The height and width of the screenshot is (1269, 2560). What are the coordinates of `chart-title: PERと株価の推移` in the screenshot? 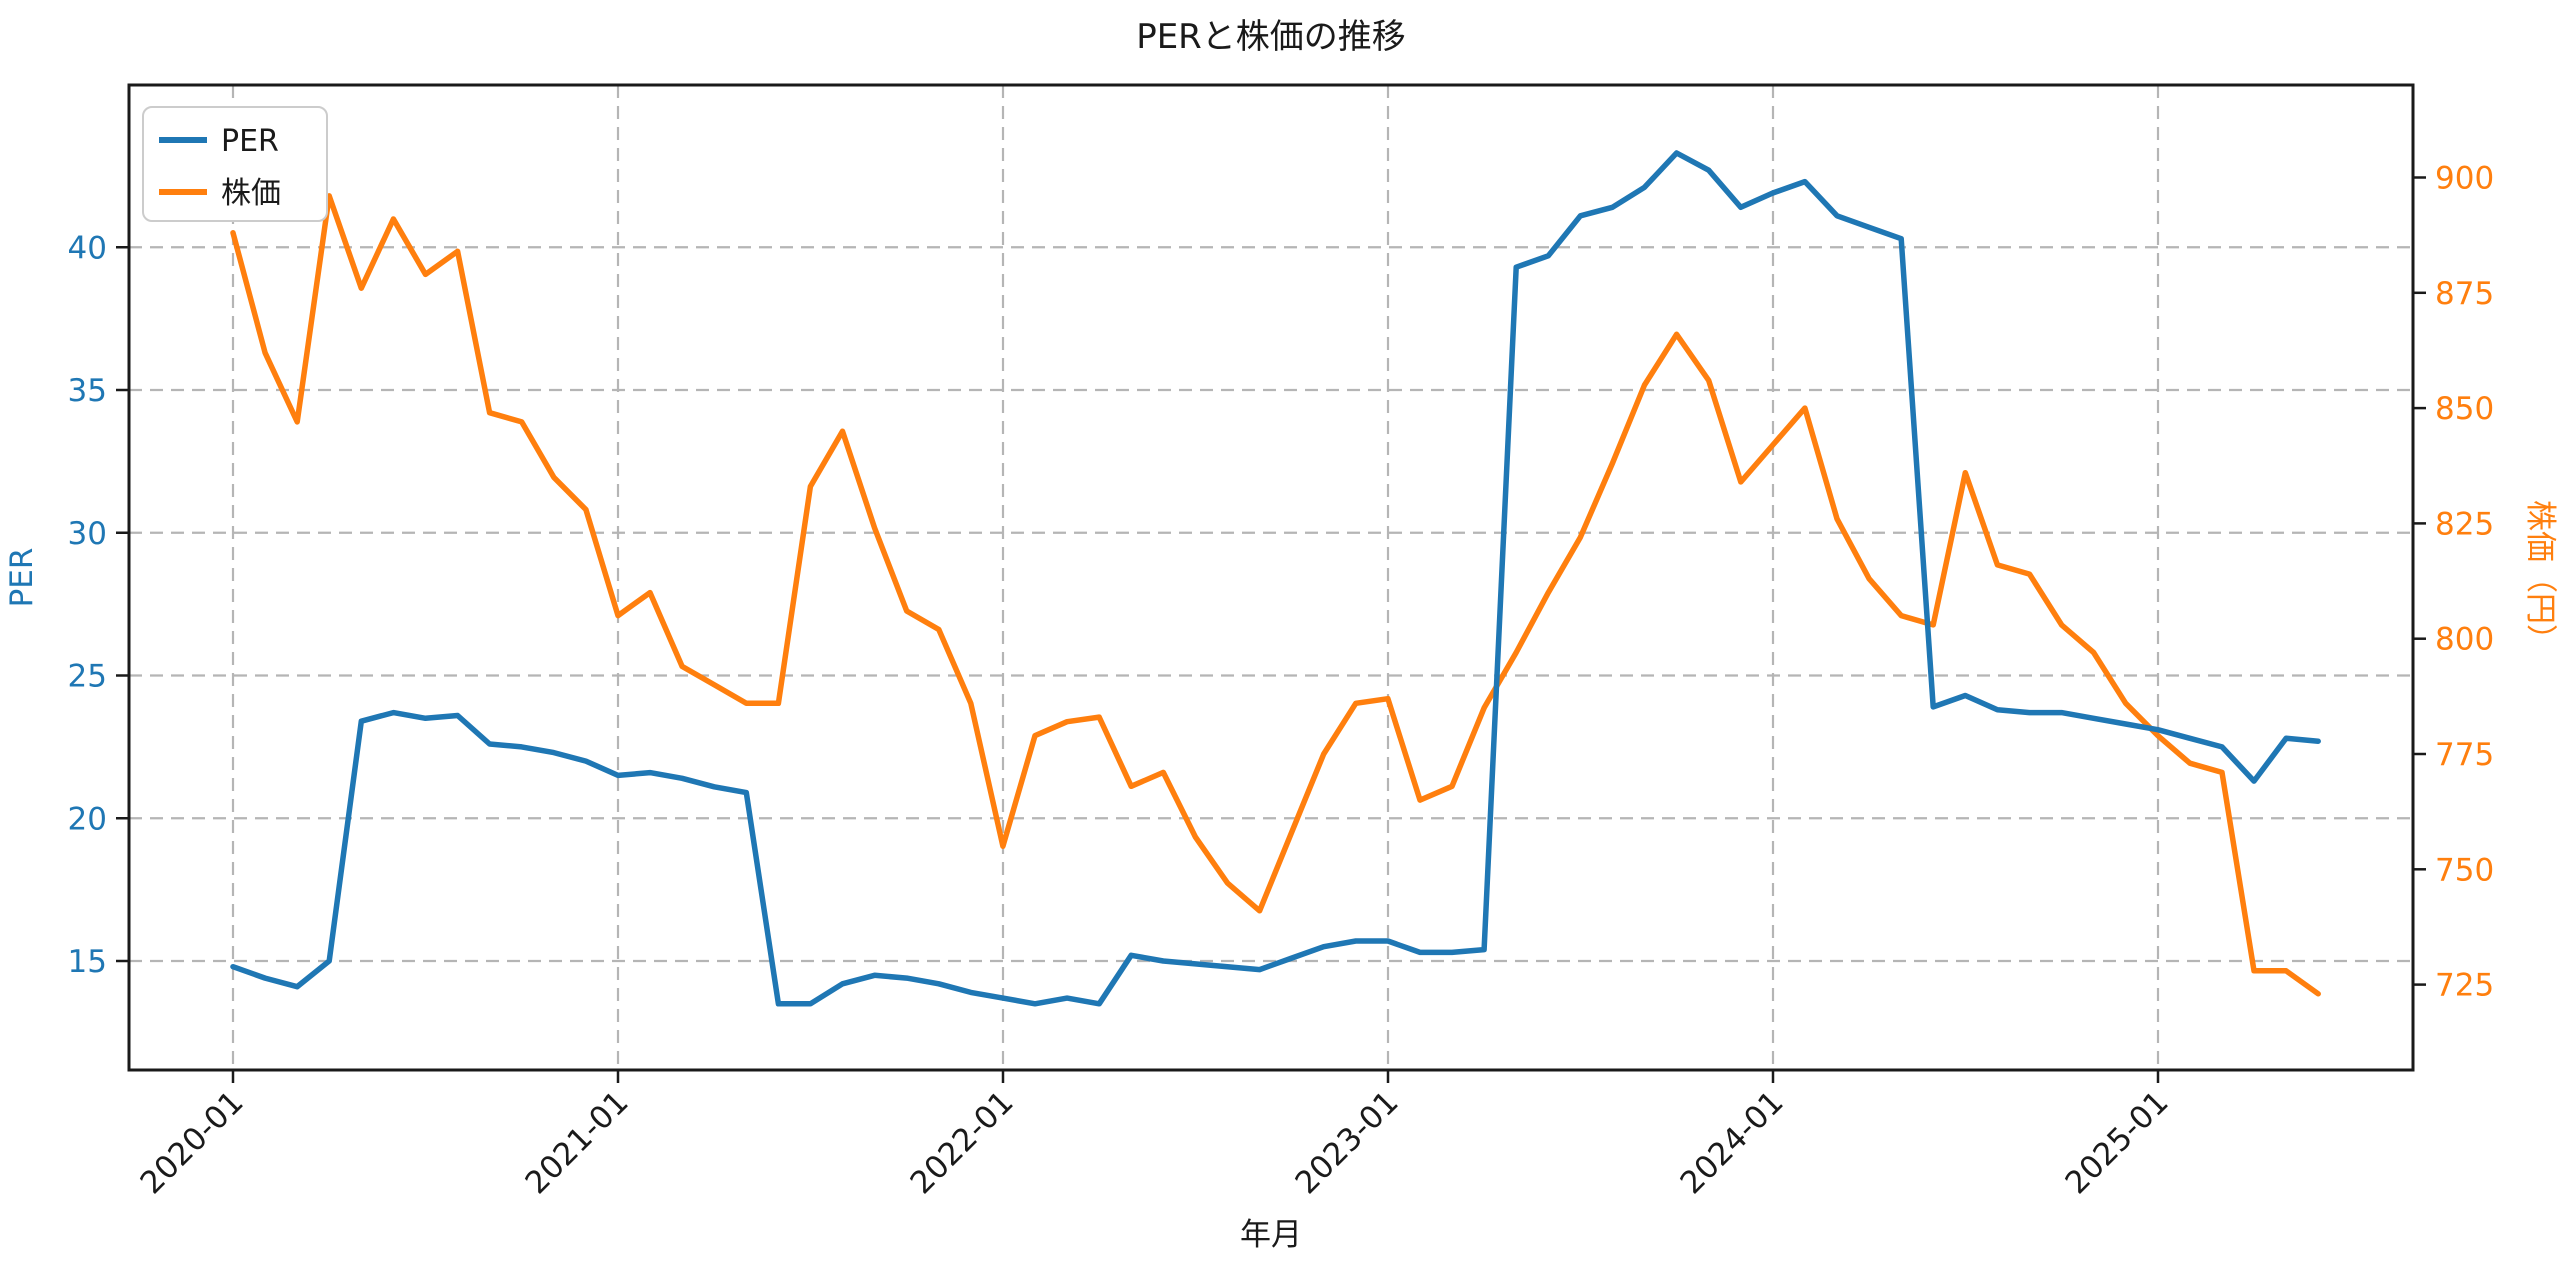 It's located at (1271, 37).